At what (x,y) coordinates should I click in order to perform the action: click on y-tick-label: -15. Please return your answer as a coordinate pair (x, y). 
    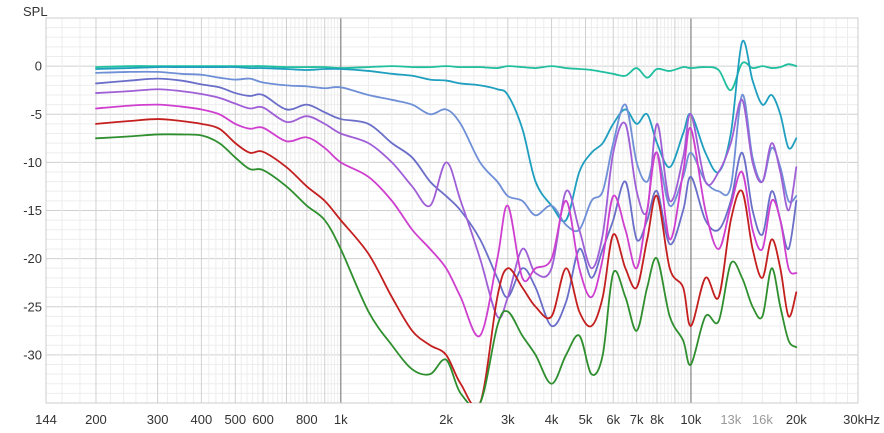
    Looking at the image, I should click on (32, 210).